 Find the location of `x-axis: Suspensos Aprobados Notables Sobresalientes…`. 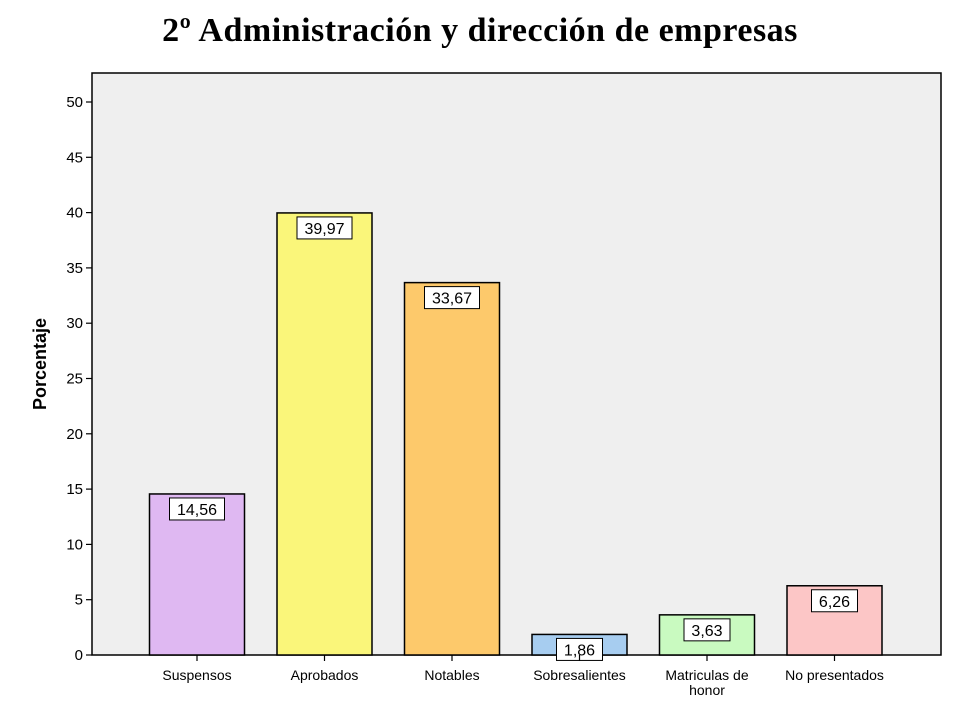

x-axis: Suspensos Aprobados Notables Sobresalientes… is located at coordinates (523, 676).